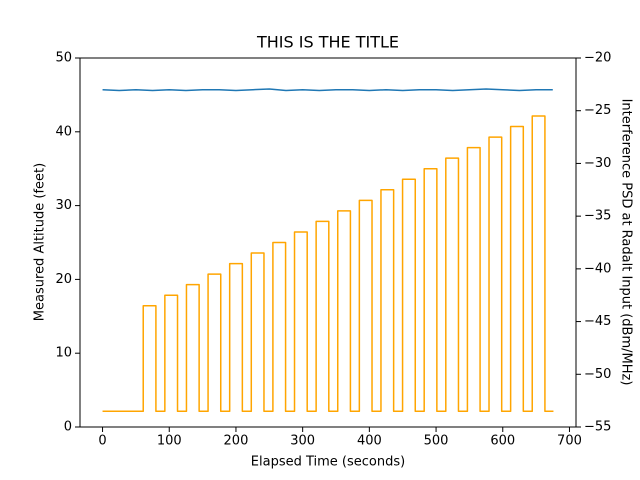  I want to click on y2-tick-label: −40, so click(597, 268).